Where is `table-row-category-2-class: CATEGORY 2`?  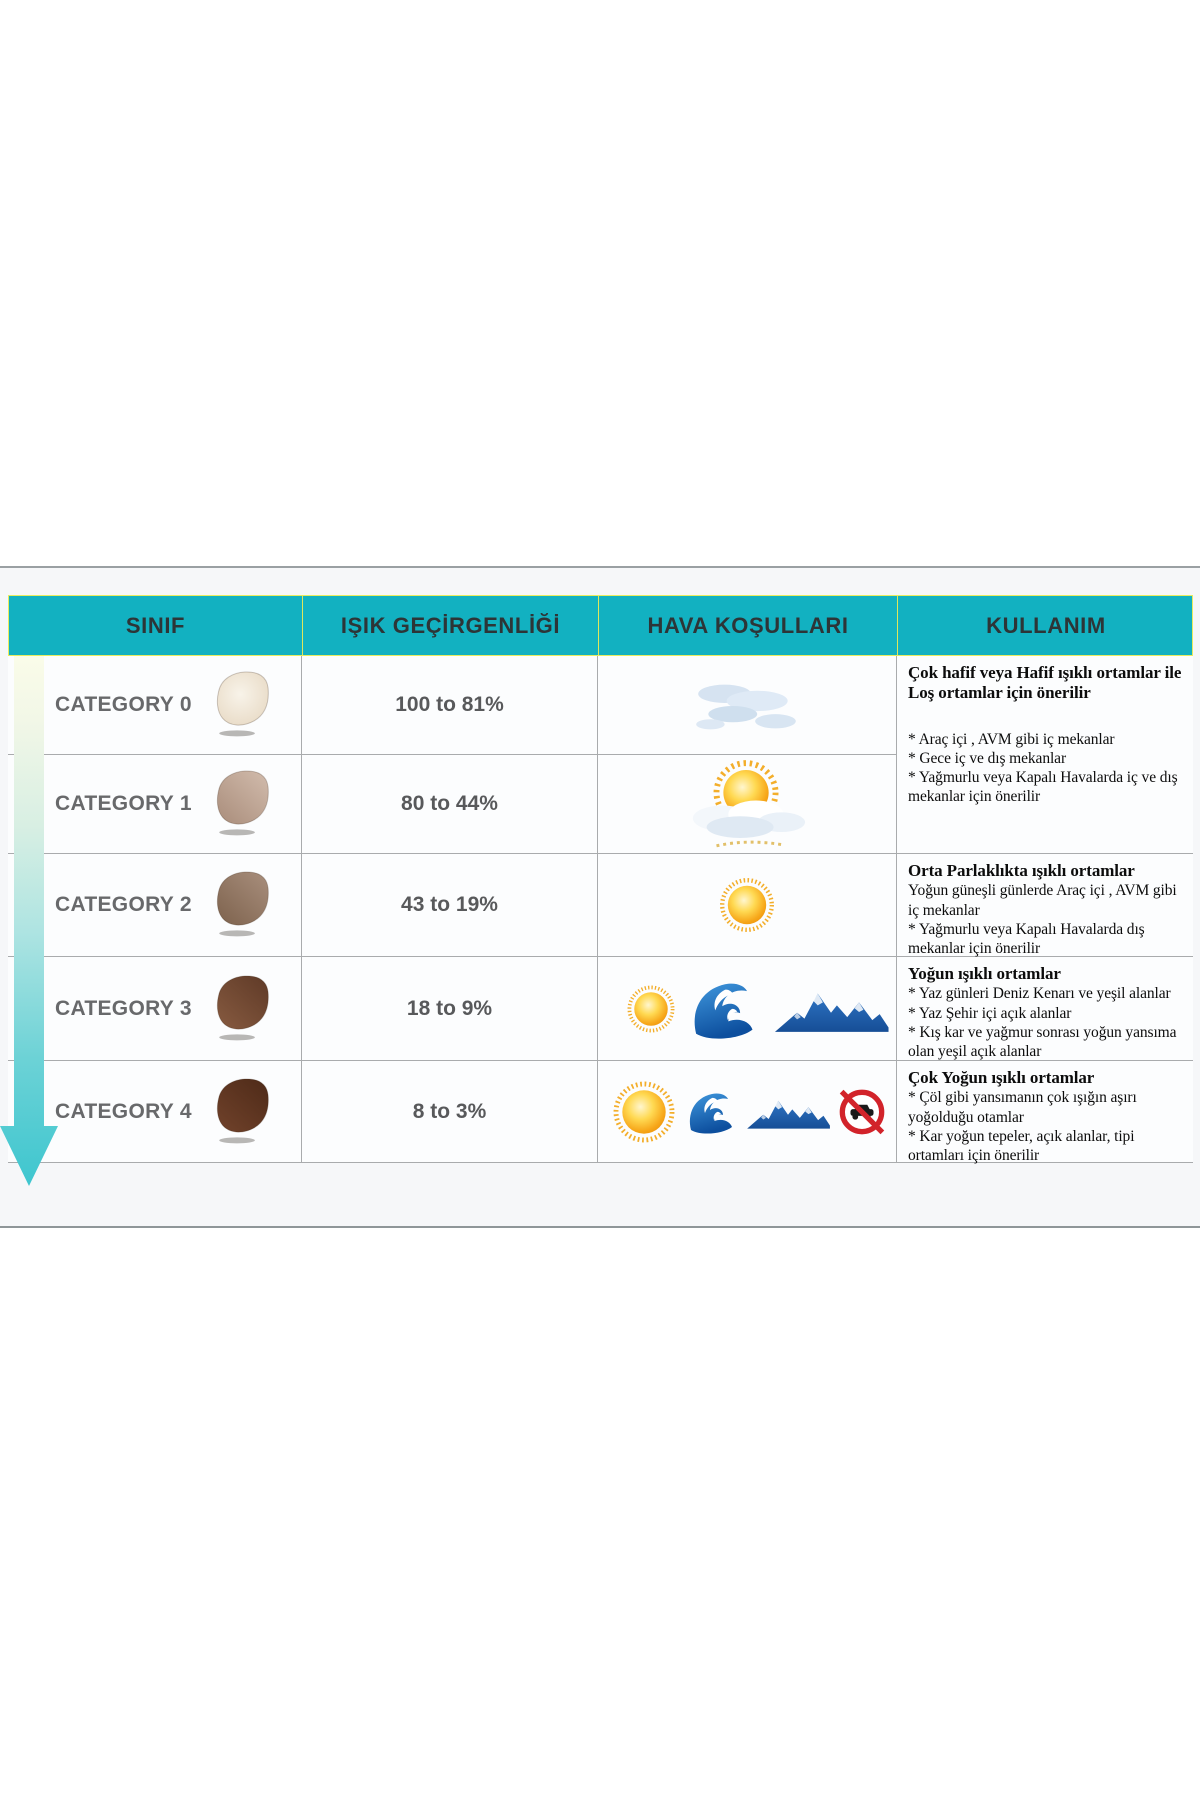 table-row-category-2-class: CATEGORY 2 is located at coordinates (155, 905).